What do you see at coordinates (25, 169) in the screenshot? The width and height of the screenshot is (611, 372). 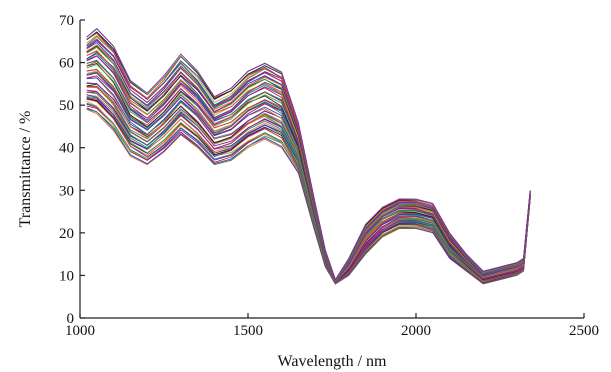 I see `y-axis-label: Transmittance / %` at bounding box center [25, 169].